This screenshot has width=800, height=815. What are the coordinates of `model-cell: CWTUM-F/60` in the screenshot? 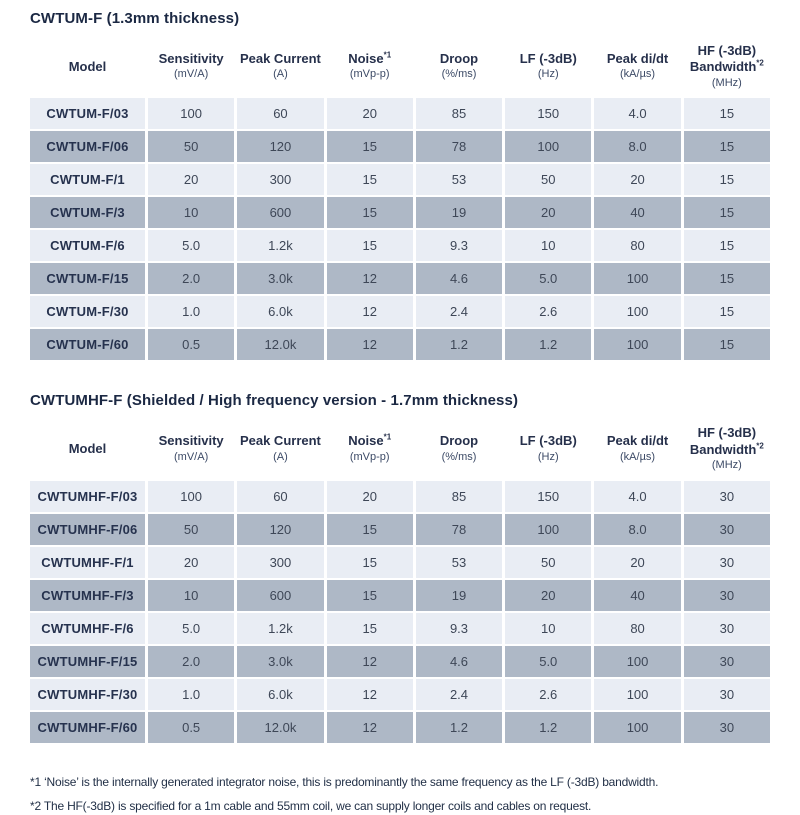 It's located at (87, 345).